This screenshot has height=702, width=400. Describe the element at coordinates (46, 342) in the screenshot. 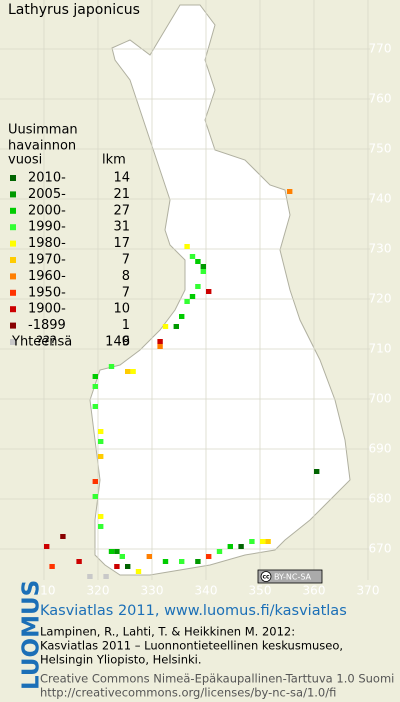

I see `legend-label: ???` at that location.